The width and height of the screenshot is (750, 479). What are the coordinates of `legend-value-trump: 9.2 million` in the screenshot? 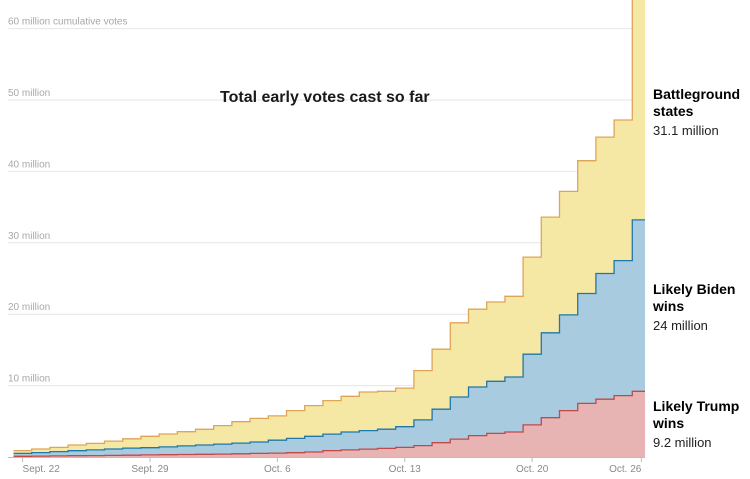 It's located at (682, 442).